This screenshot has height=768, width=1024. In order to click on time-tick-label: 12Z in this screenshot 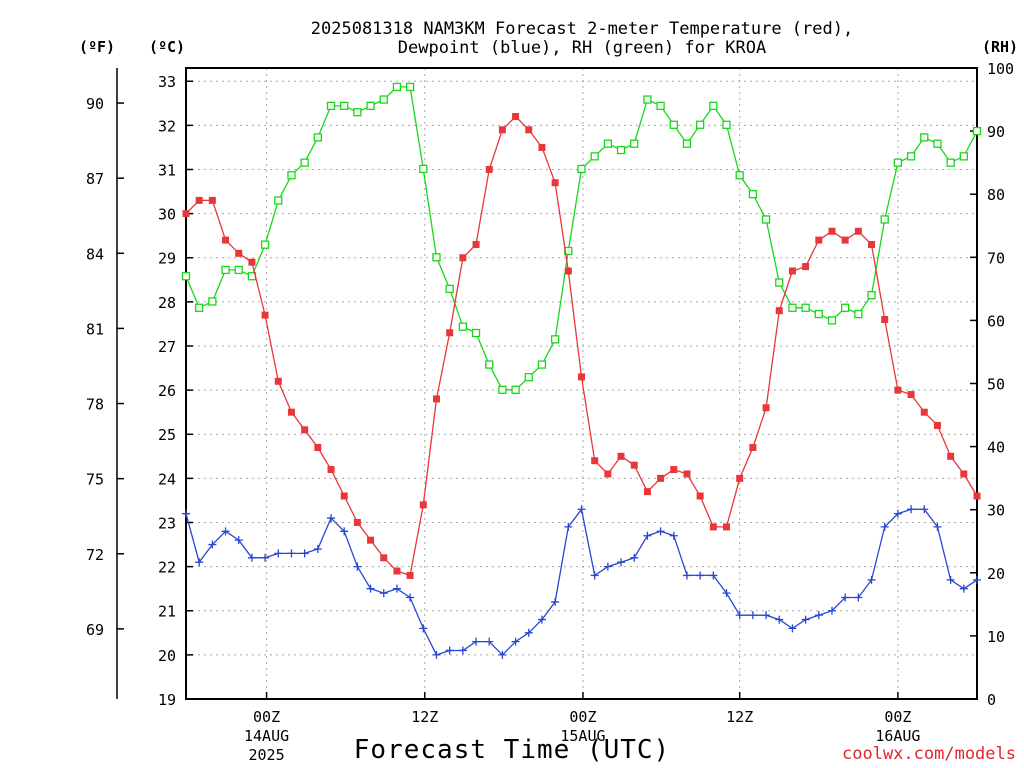, I will do `click(739, 717)`.